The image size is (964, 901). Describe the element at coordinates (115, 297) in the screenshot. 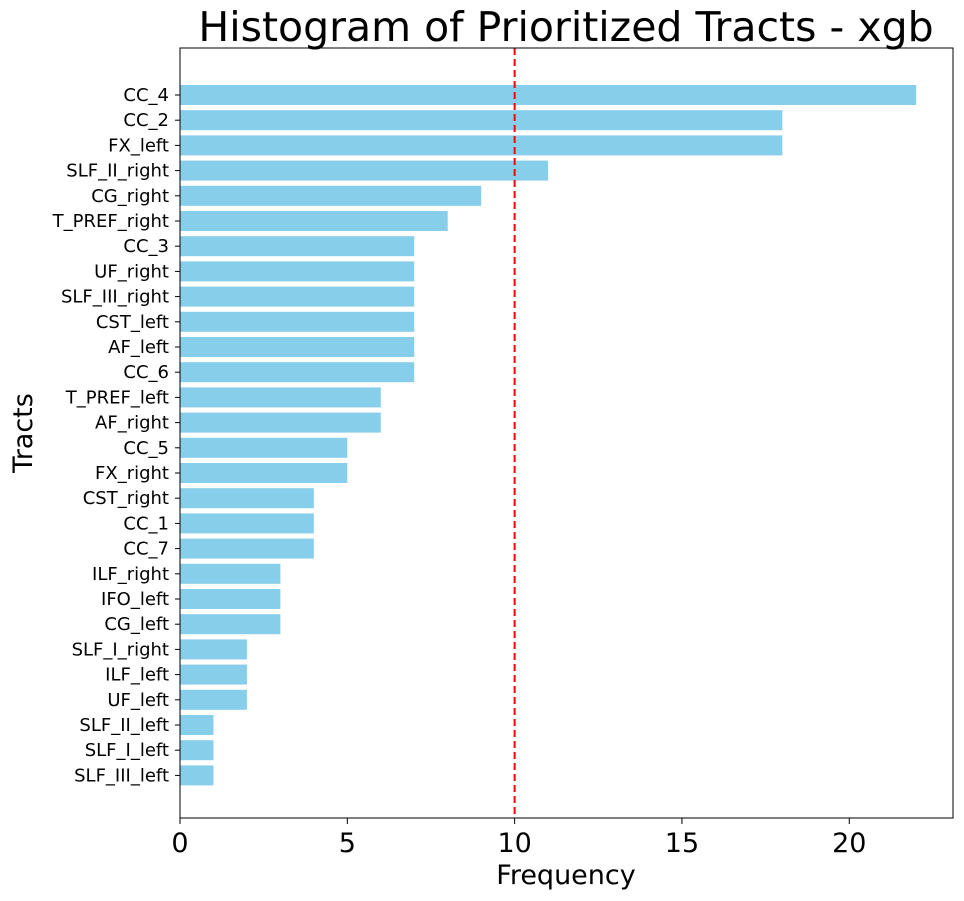

I see `y-tick-label: SLF_III_right` at that location.